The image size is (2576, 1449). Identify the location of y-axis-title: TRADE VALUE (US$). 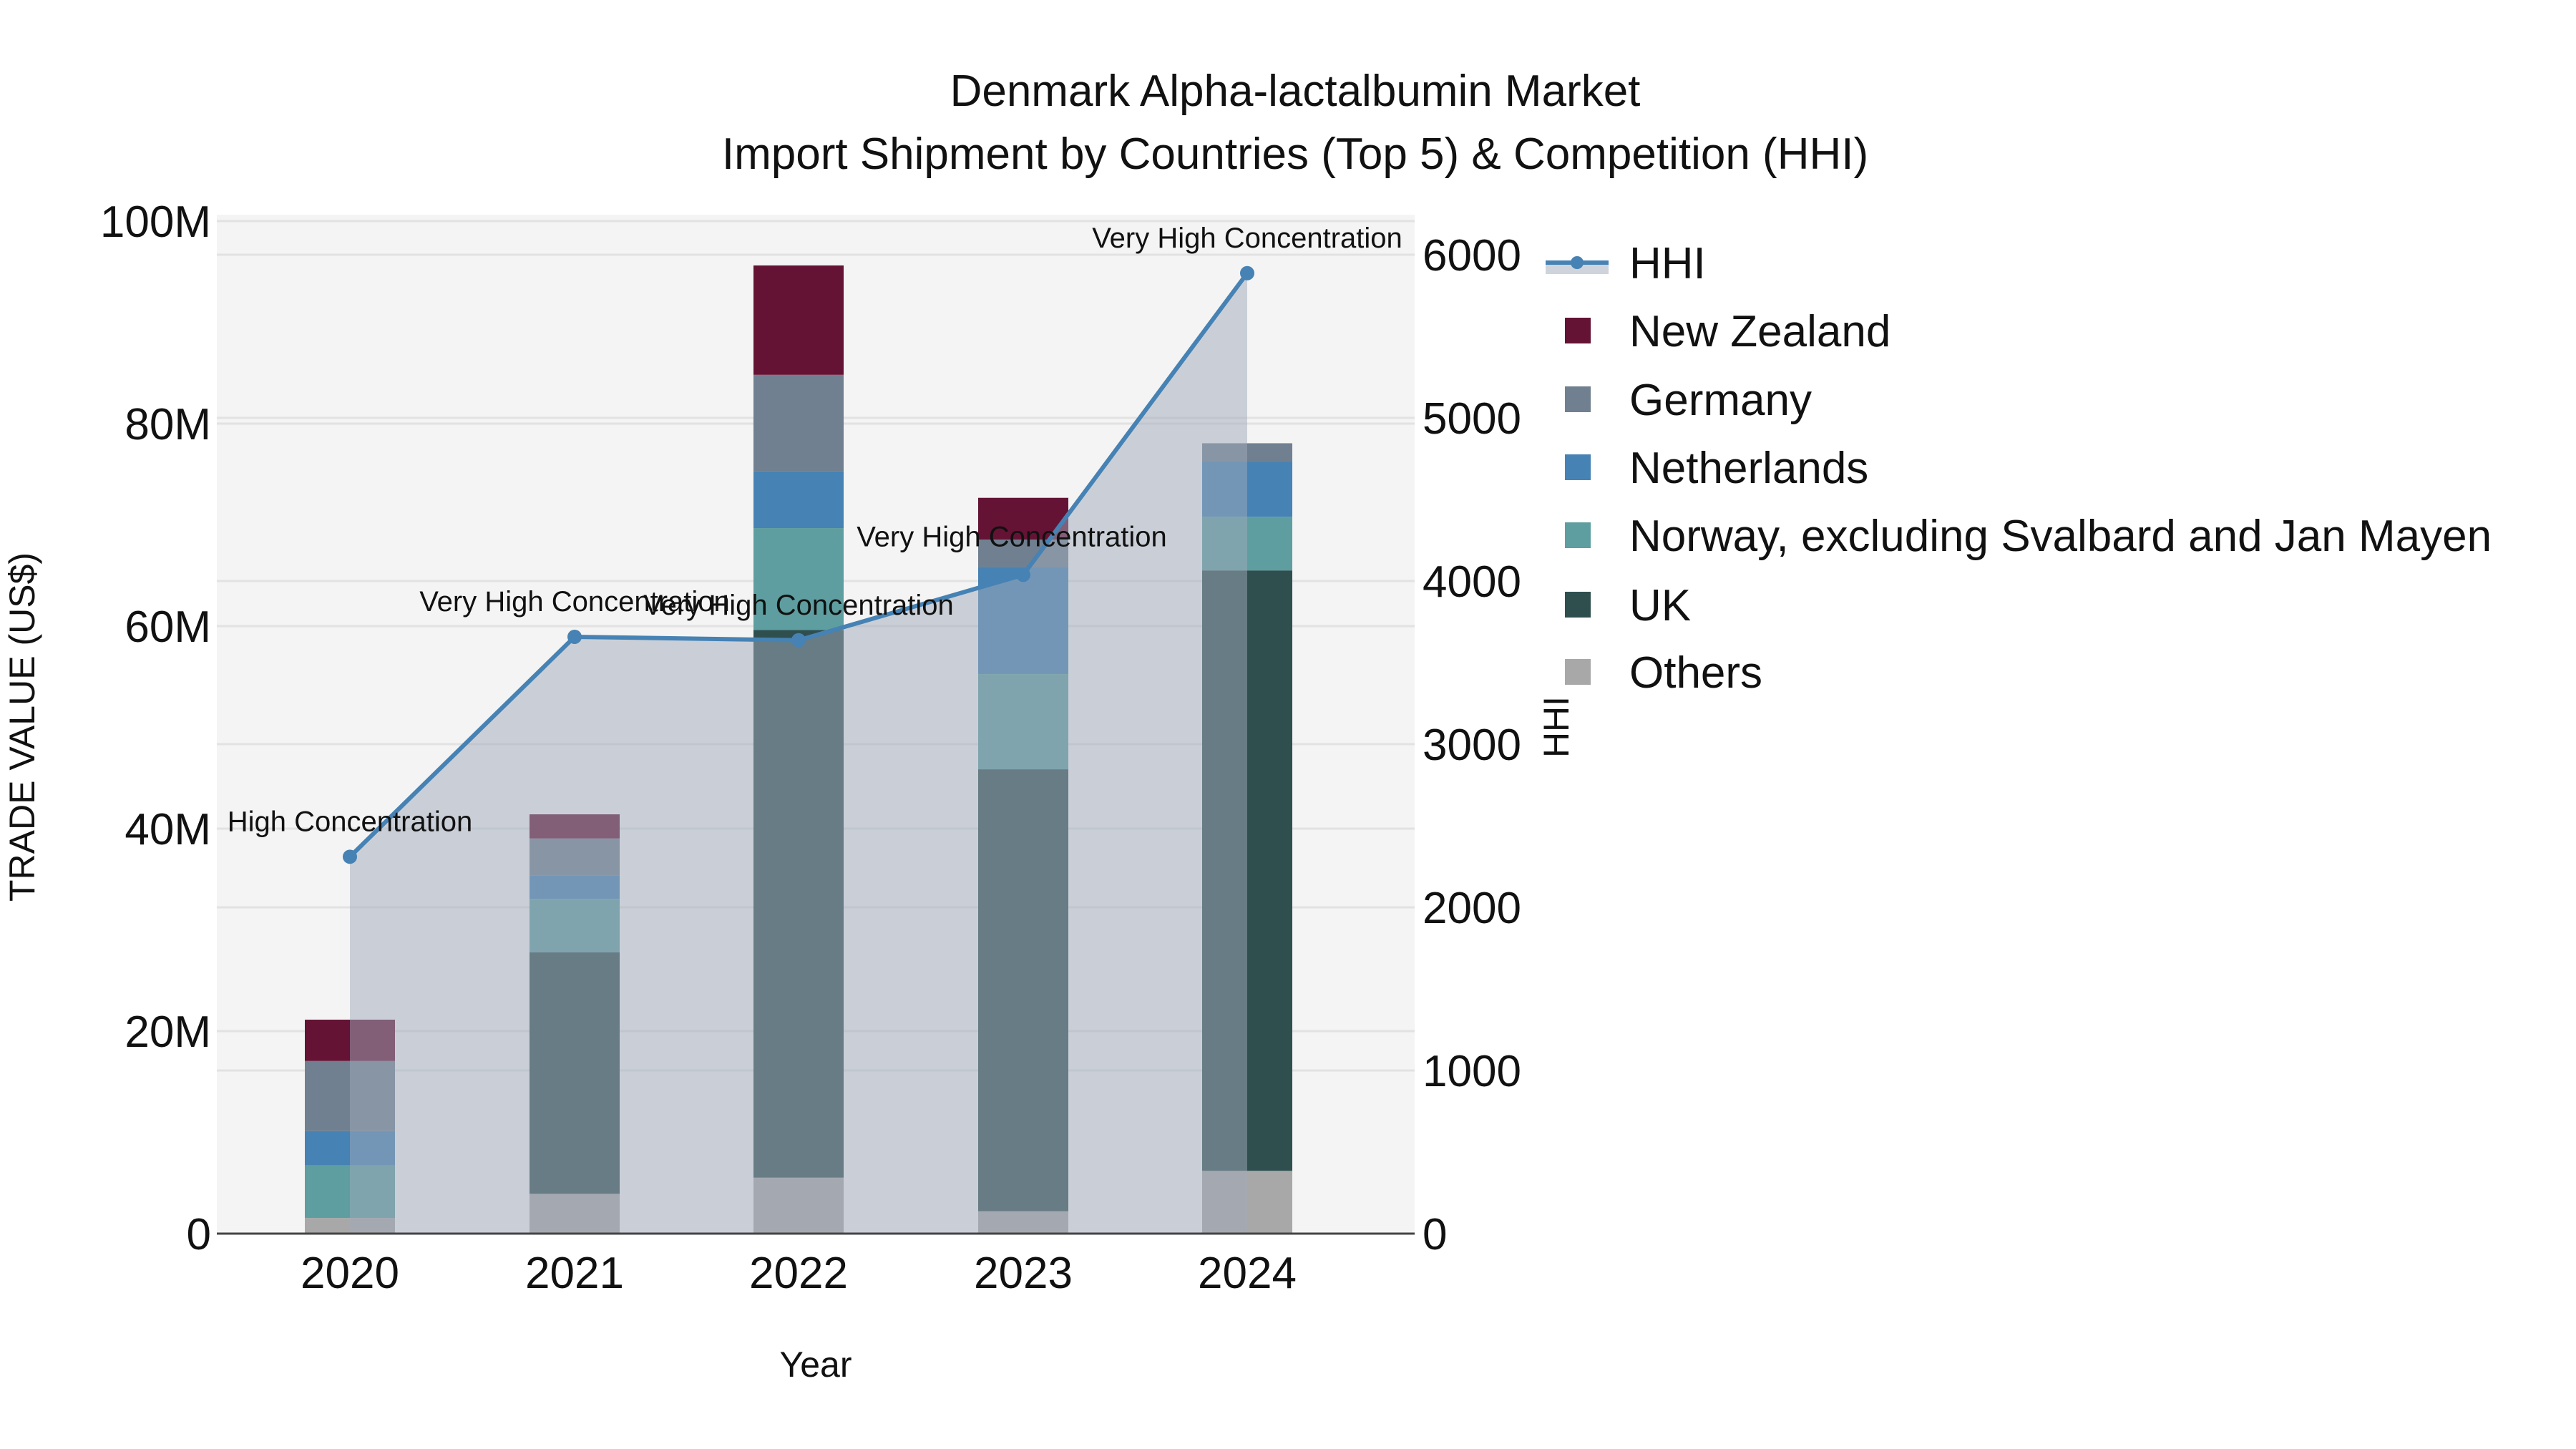
(22, 727).